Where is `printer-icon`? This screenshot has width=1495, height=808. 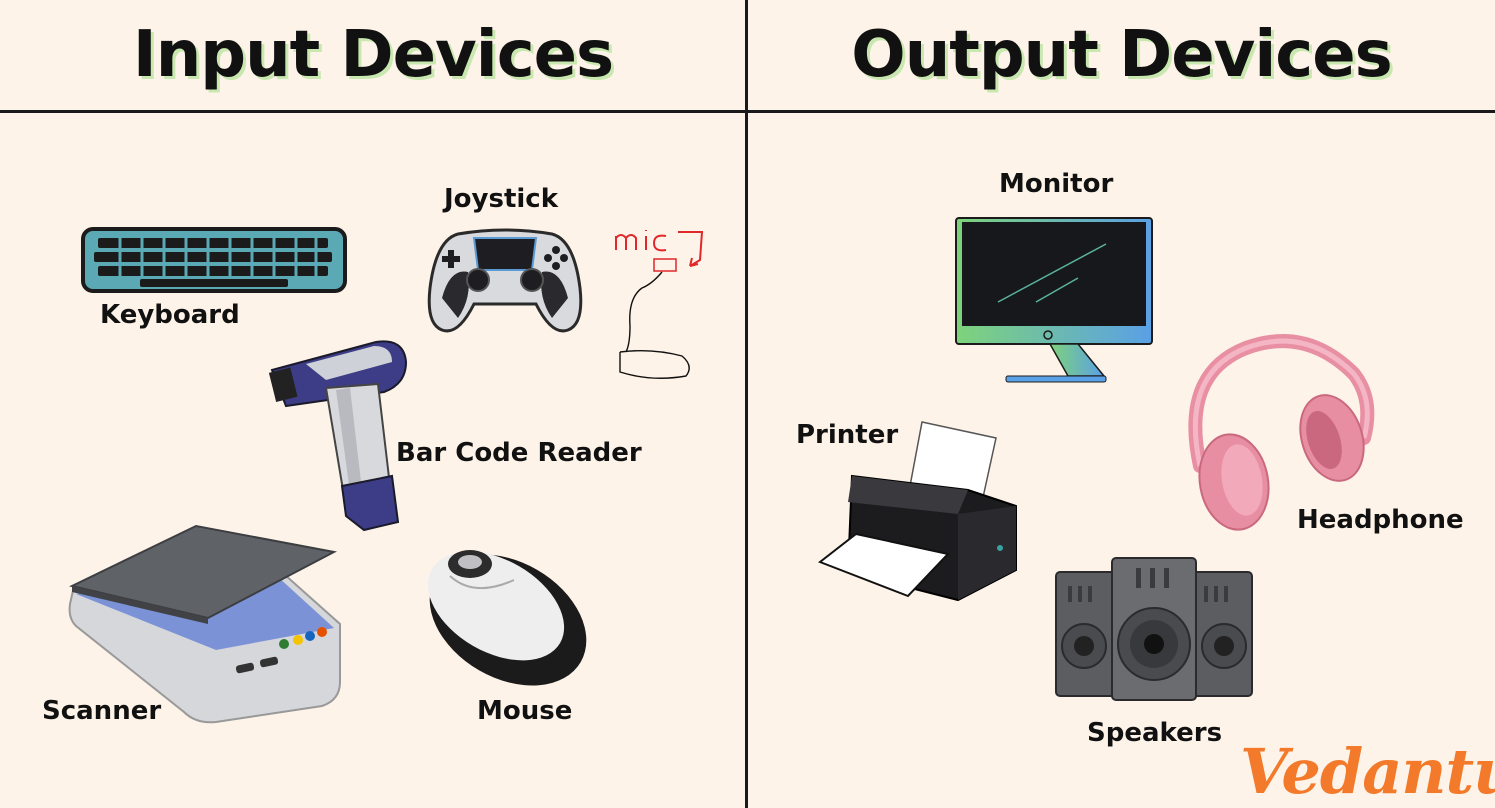
printer-icon is located at coordinates (917, 511).